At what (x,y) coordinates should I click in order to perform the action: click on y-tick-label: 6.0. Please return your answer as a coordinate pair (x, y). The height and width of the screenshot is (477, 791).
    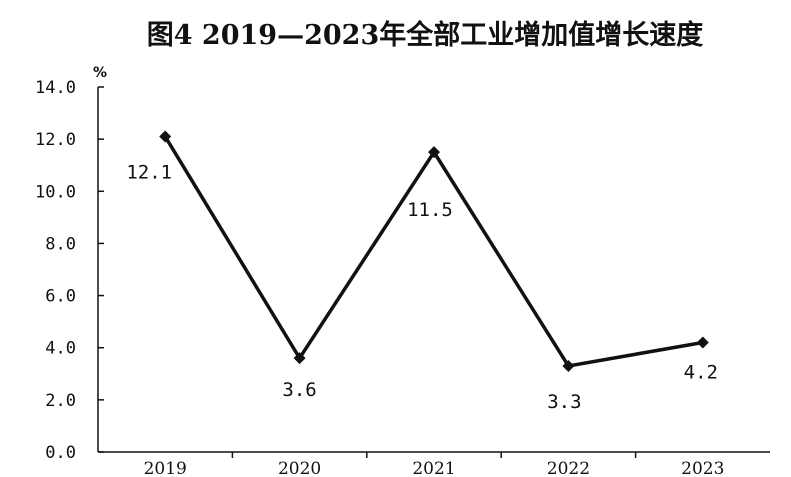
    Looking at the image, I should click on (60, 297).